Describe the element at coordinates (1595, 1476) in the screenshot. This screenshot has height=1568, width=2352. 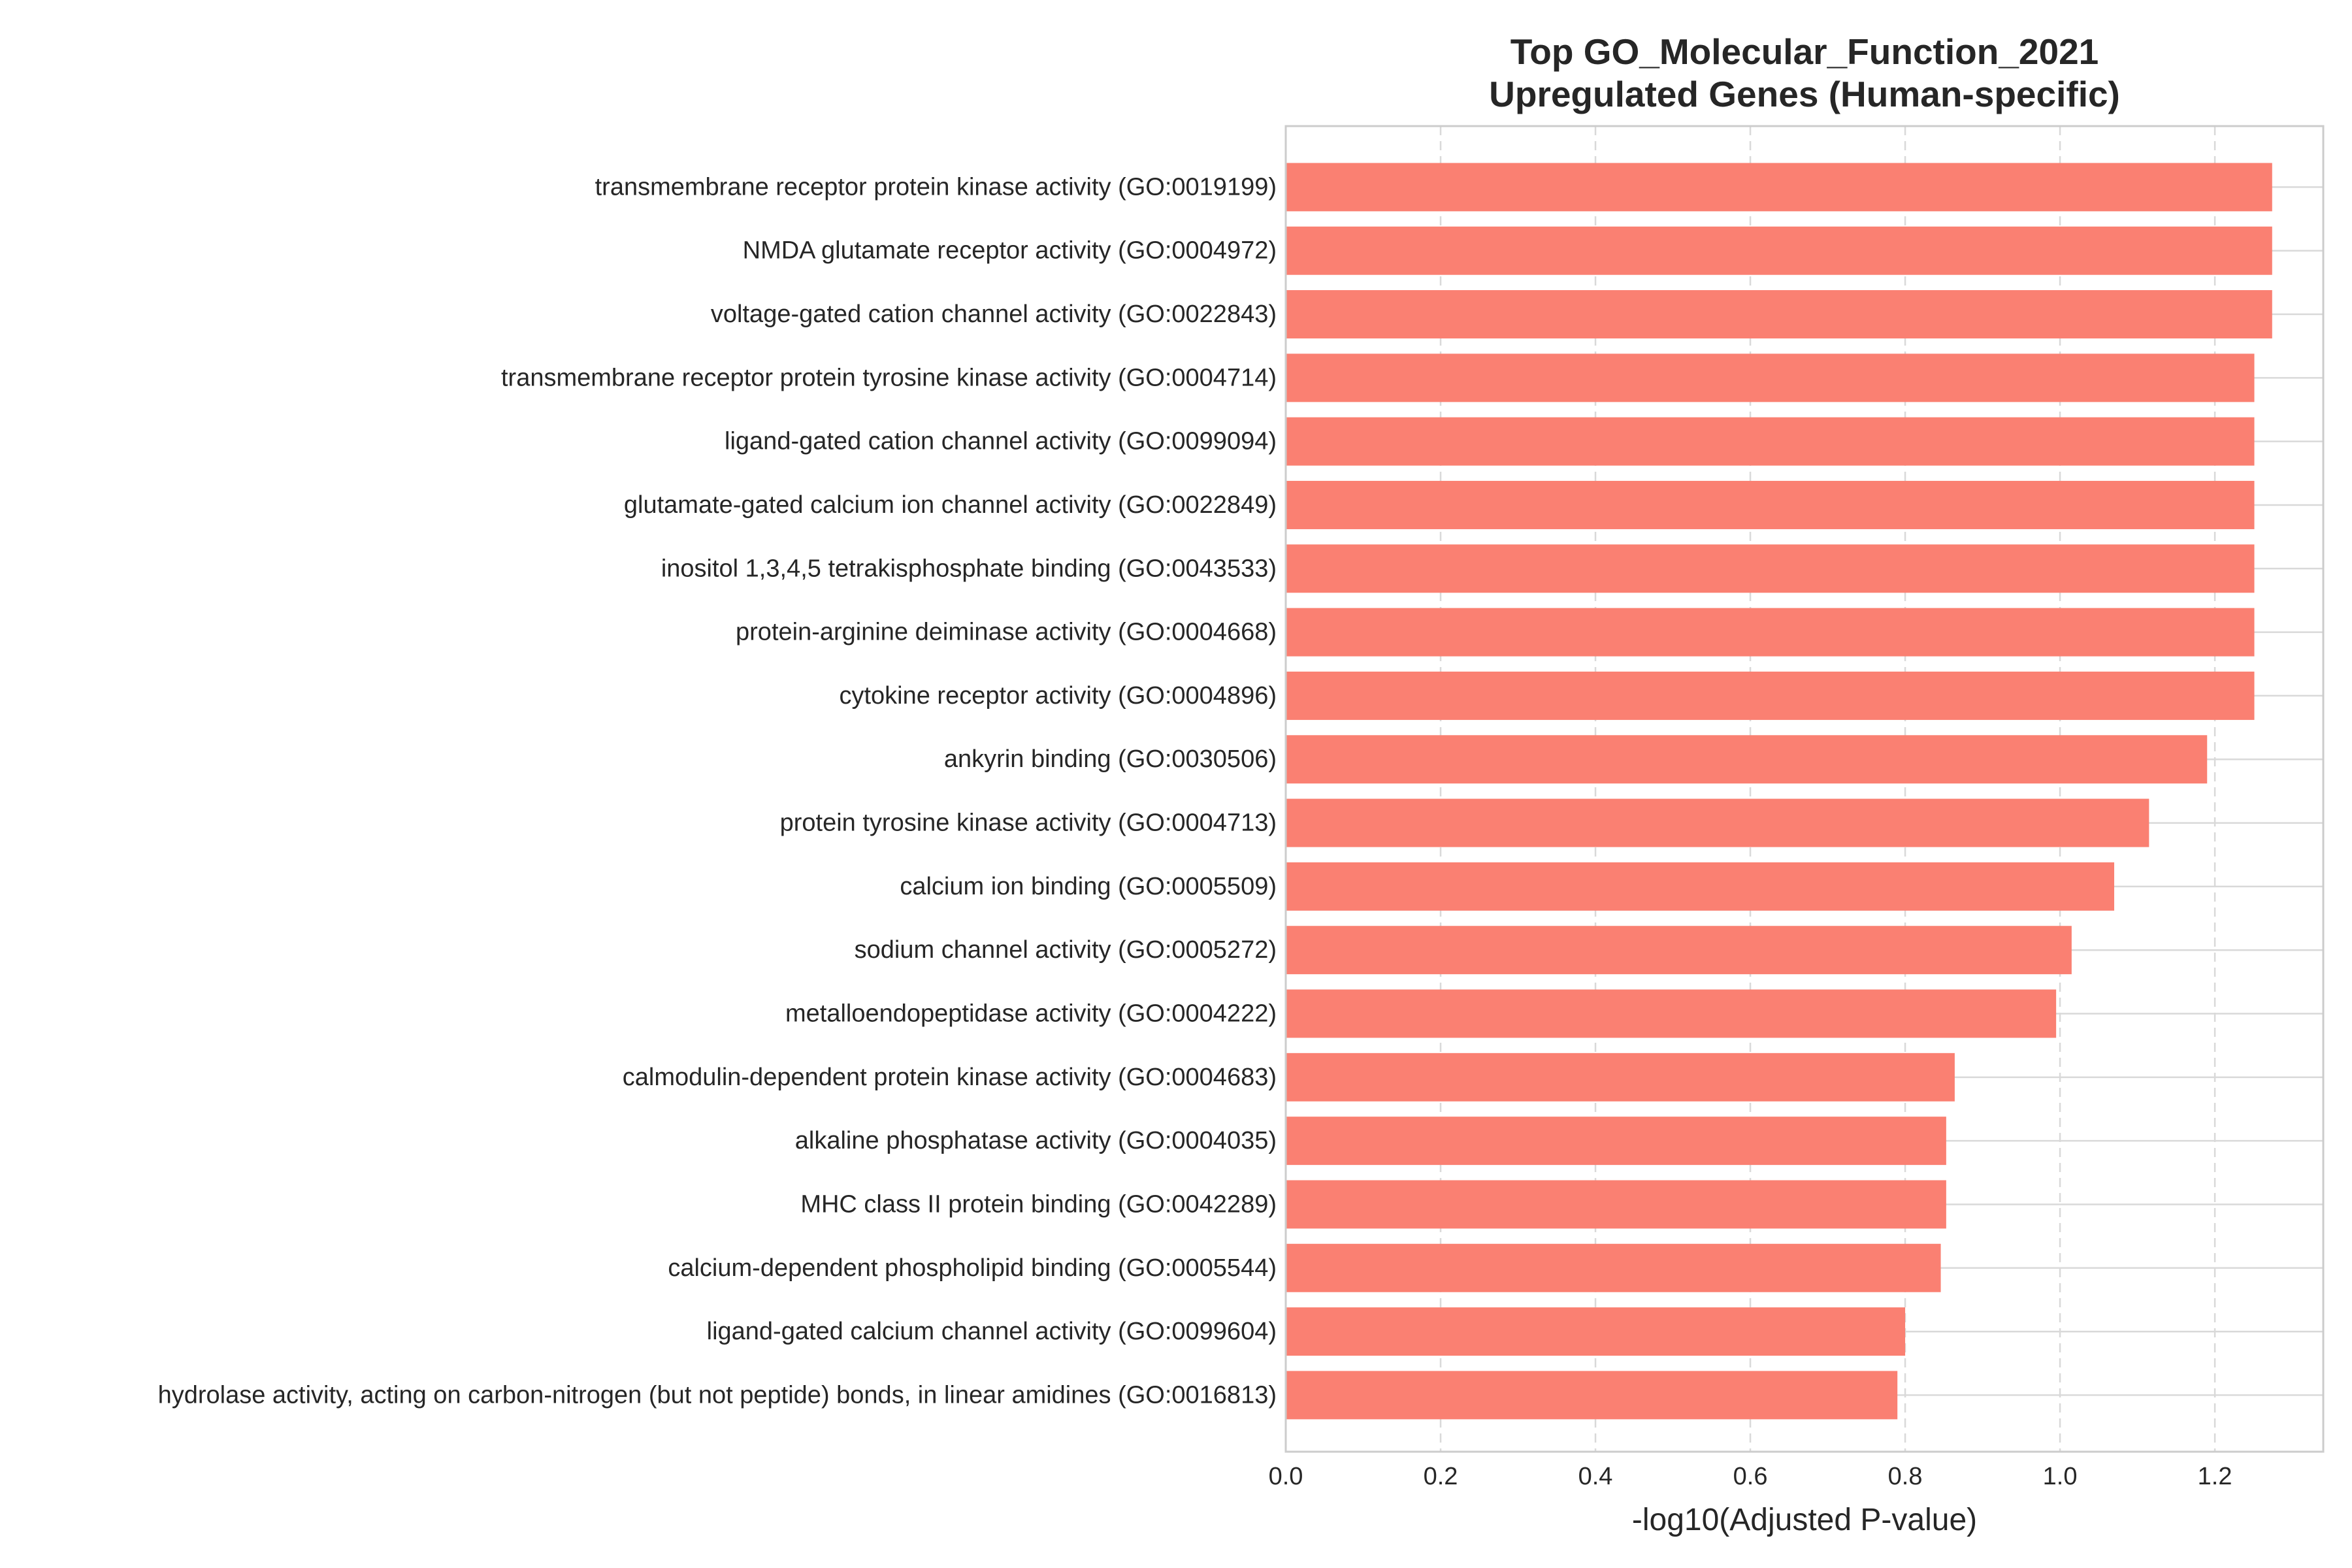
I see `x-tick-label: 0.4` at that location.